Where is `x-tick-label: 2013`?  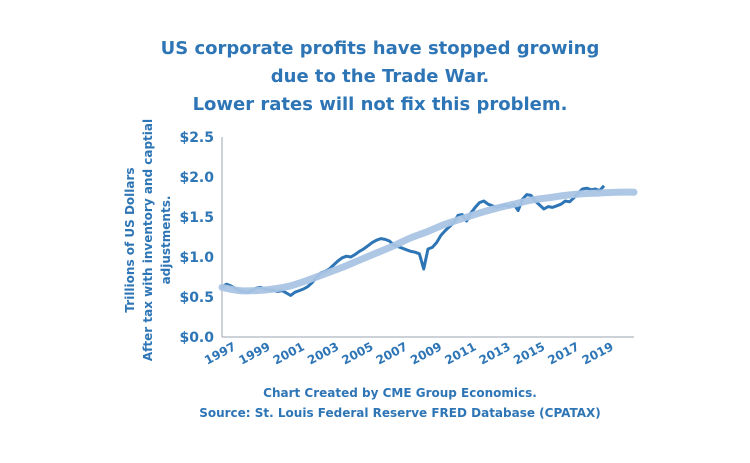 x-tick-label: 2013 is located at coordinates (495, 353).